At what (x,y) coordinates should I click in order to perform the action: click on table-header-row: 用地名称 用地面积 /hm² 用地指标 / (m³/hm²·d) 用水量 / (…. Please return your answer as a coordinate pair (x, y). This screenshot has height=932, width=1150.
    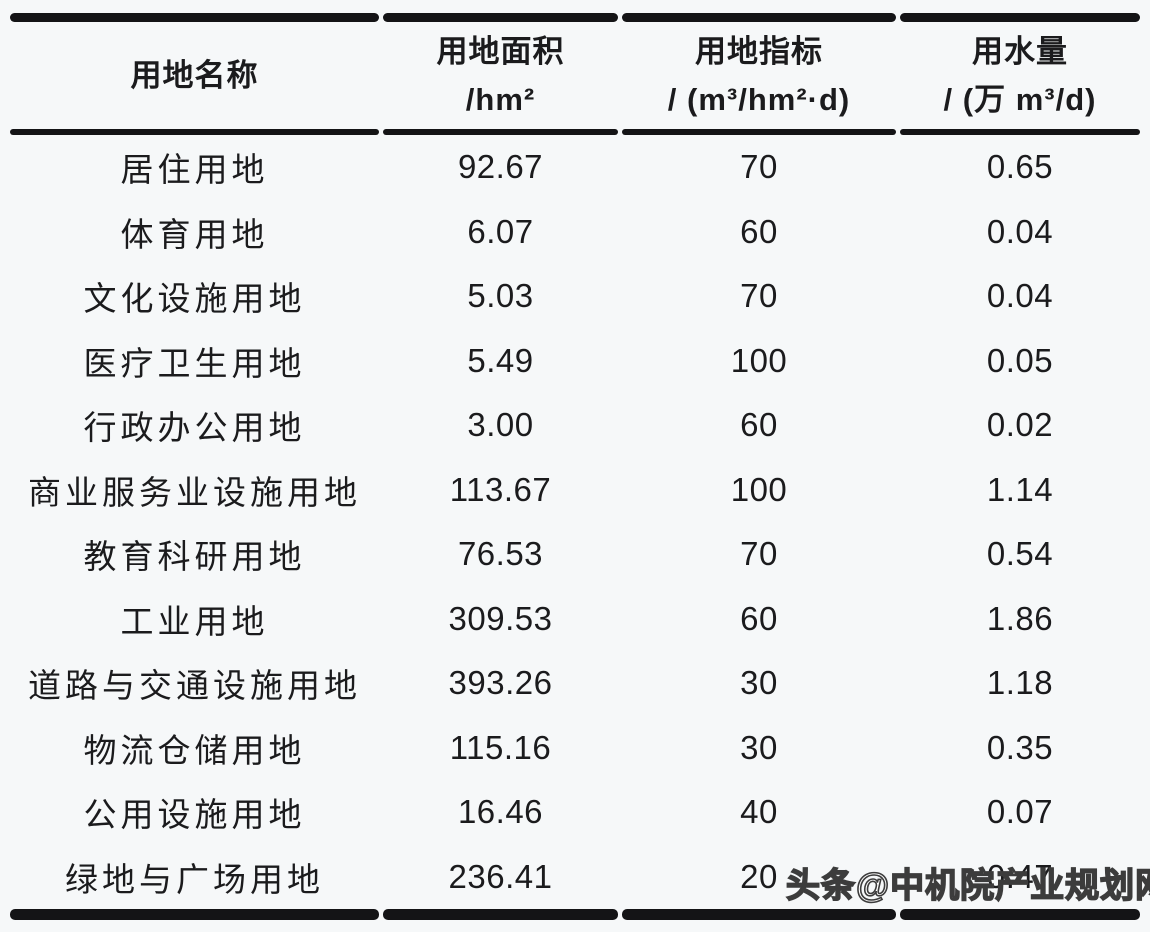
    Looking at the image, I should click on (575, 75).